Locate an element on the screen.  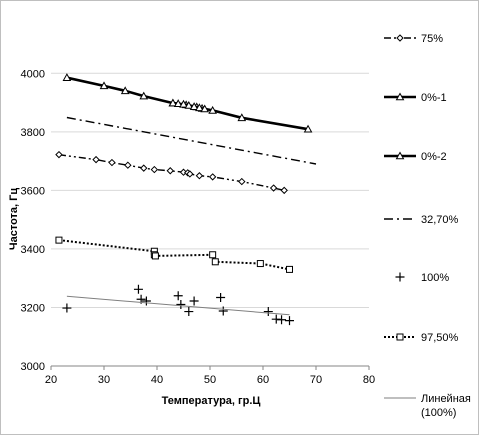
legend-entry-1: 0%-1 is located at coordinates (415, 98).